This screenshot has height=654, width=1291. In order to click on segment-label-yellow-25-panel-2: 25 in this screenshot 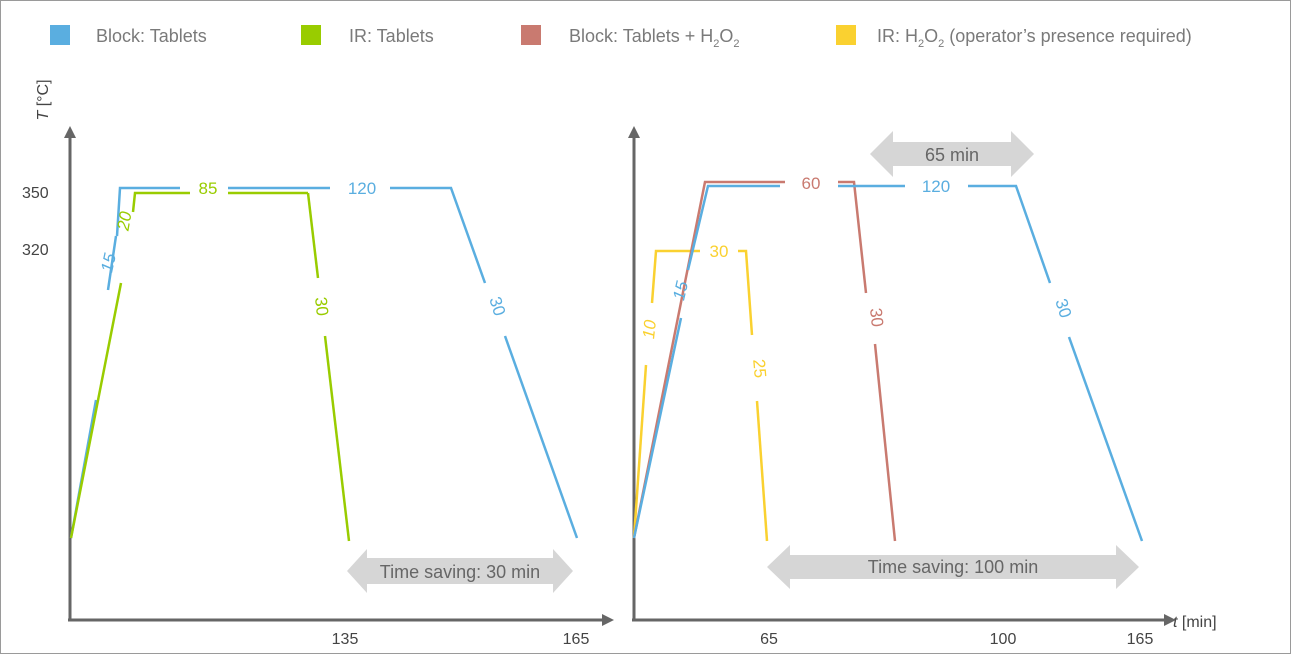, I will do `click(759, 368)`.